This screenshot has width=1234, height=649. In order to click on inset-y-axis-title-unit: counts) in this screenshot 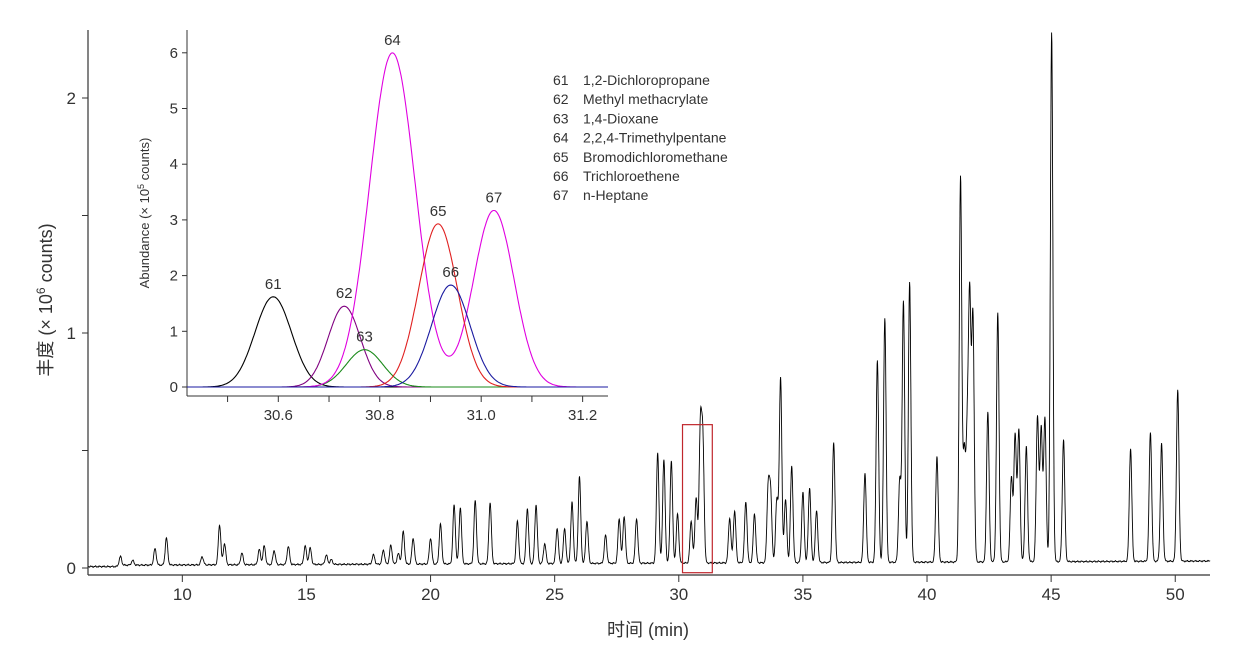, I will do `click(144, 161)`.